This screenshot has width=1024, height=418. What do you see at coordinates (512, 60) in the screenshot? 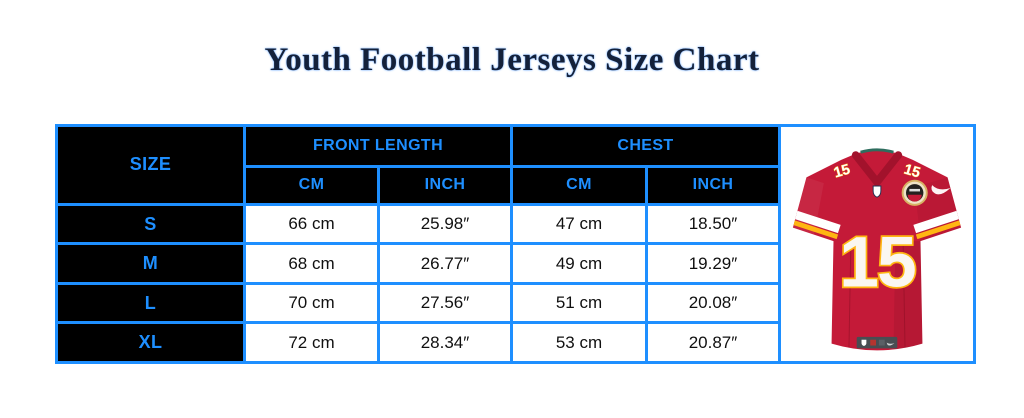
I see `page-title: Youth Football Jerseys Size Chart` at bounding box center [512, 60].